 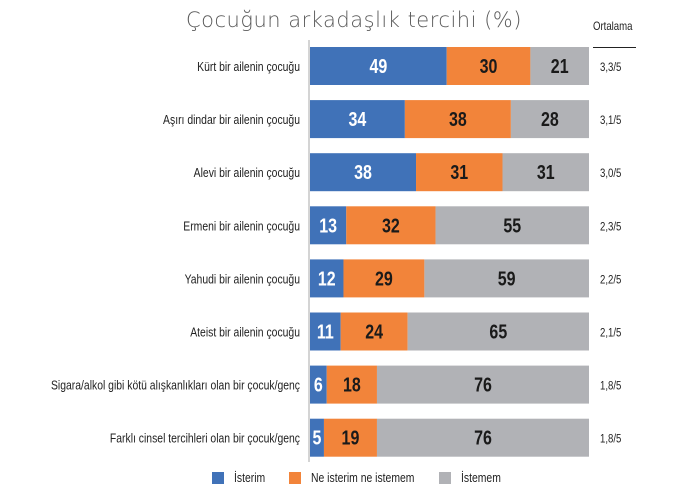 What do you see at coordinates (481, 477) in the screenshot?
I see `legend-label-2: İstemem` at bounding box center [481, 477].